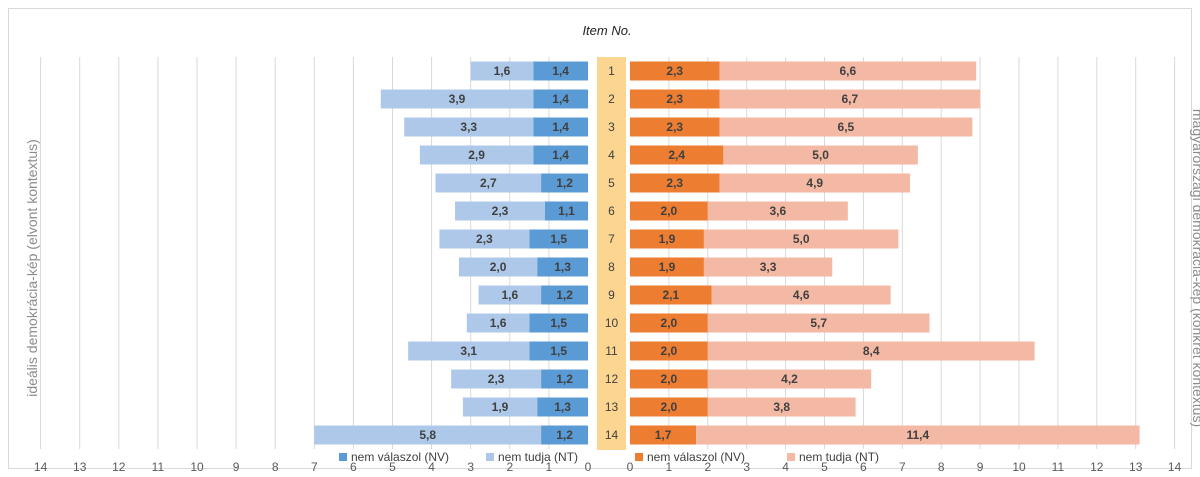 This screenshot has height=477, width=1200. I want to click on data-label-left-nt: 3,1, so click(468, 351).